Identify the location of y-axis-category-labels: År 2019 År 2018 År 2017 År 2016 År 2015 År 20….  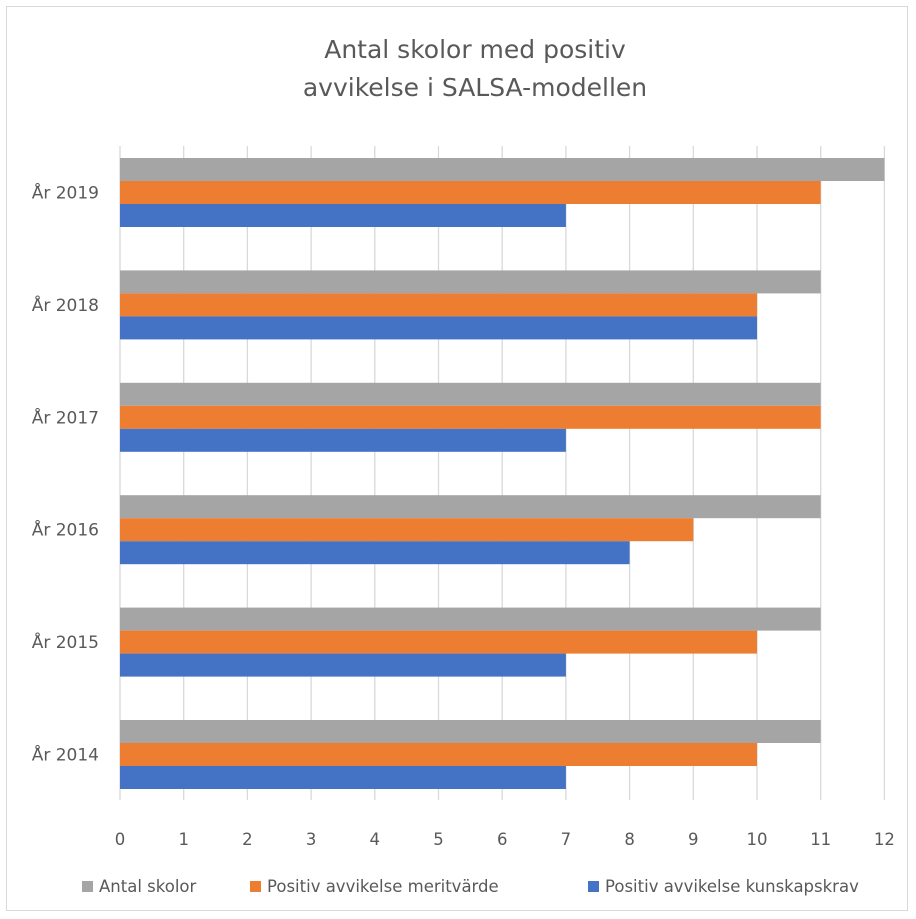
(65, 474).